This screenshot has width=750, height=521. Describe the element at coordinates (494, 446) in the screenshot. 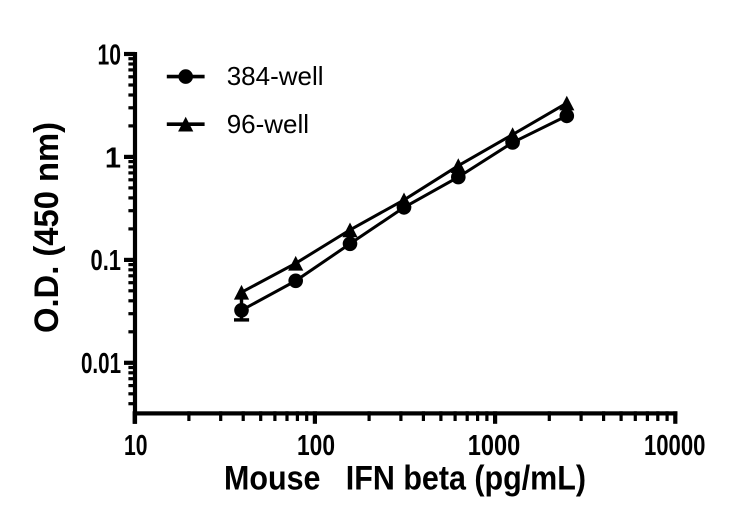

I see `svg-text: 1000` at that location.